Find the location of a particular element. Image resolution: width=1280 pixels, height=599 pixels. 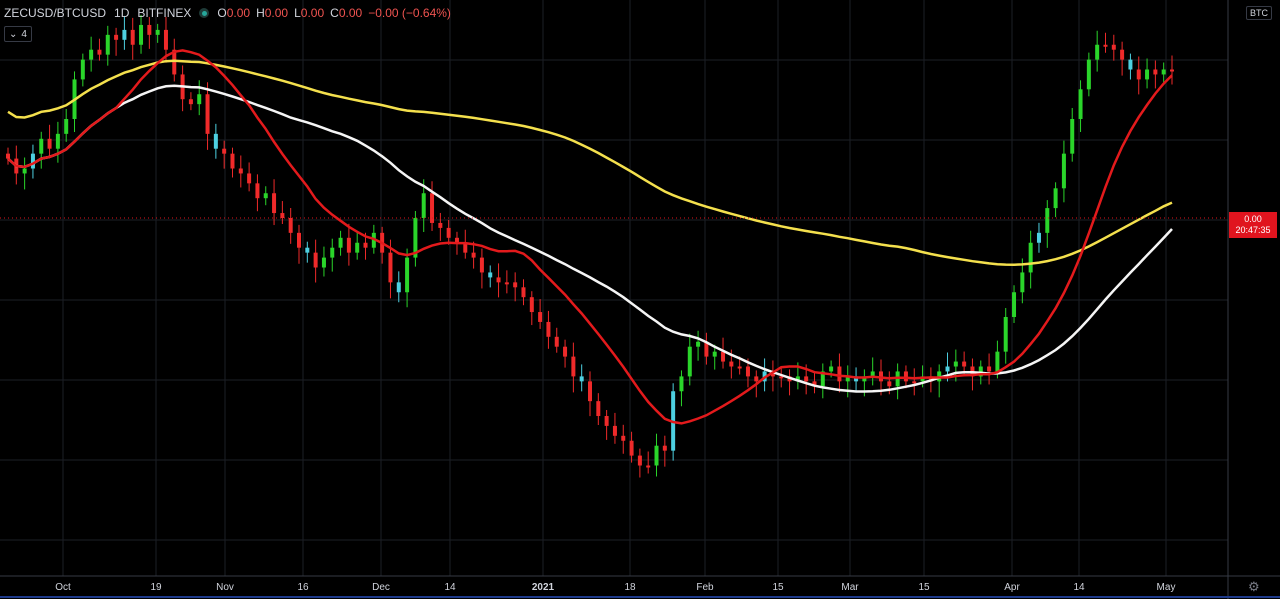

x-tick-label: 14 is located at coordinates (450, 587).